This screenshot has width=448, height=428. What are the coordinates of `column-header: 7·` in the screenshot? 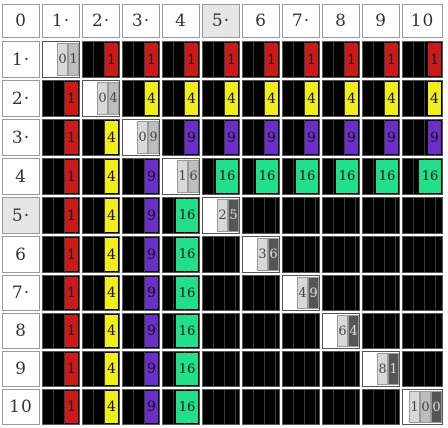 It's located at (301, 21).